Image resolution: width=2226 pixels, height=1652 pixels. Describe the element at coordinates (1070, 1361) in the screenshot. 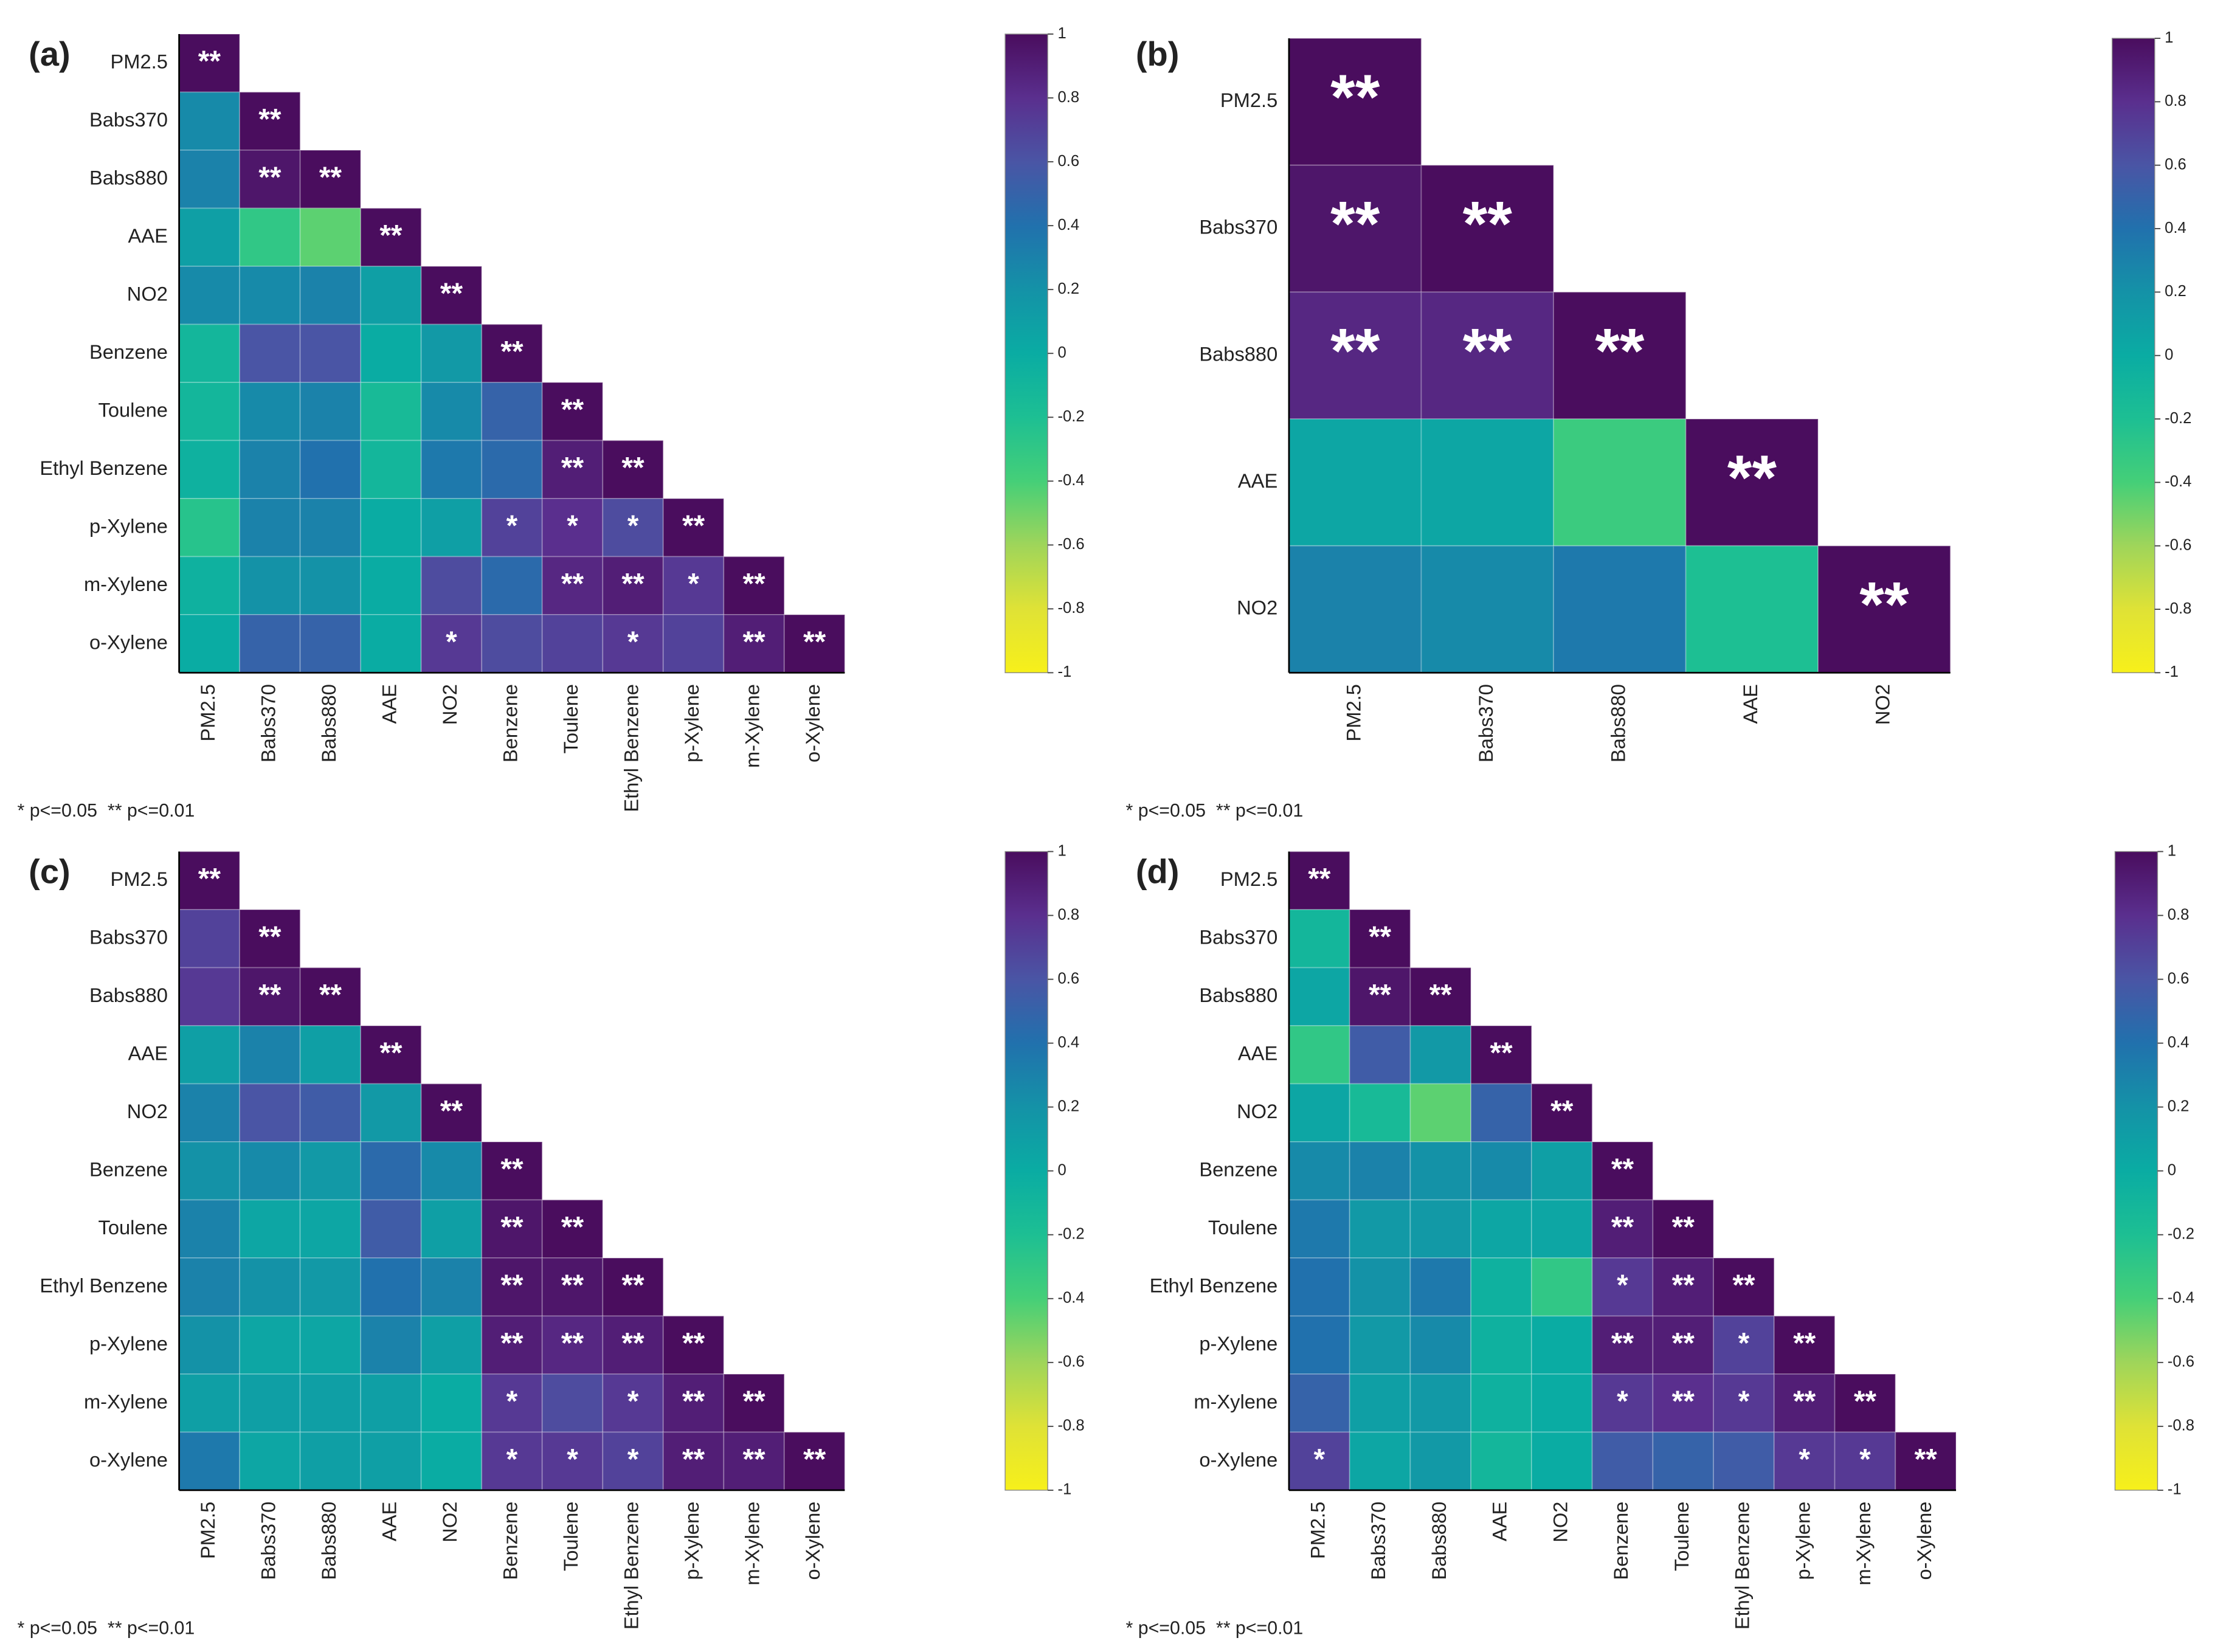

I see `colorbar-tick-label: -0.6` at that location.